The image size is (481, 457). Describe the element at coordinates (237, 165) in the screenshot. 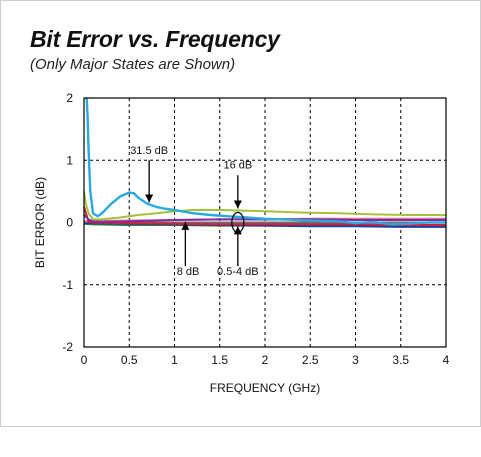

I see `annotation-label: 16 dB` at that location.